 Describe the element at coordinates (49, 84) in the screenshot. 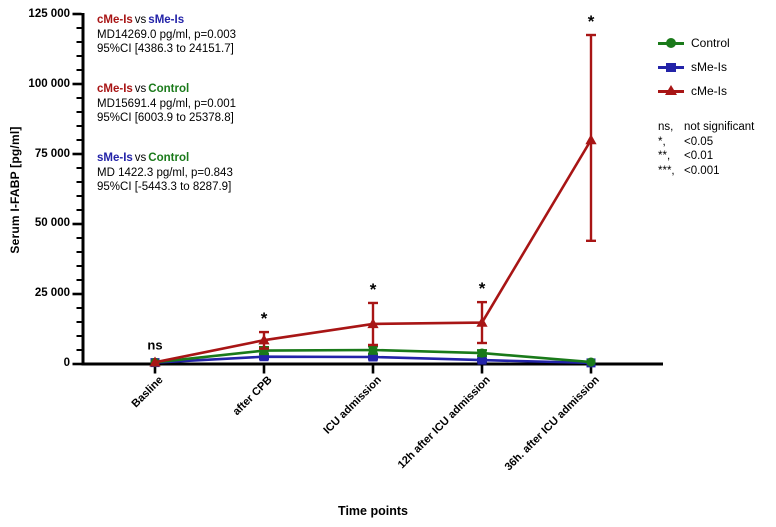

I see `y-tick-label: 100 000` at that location.